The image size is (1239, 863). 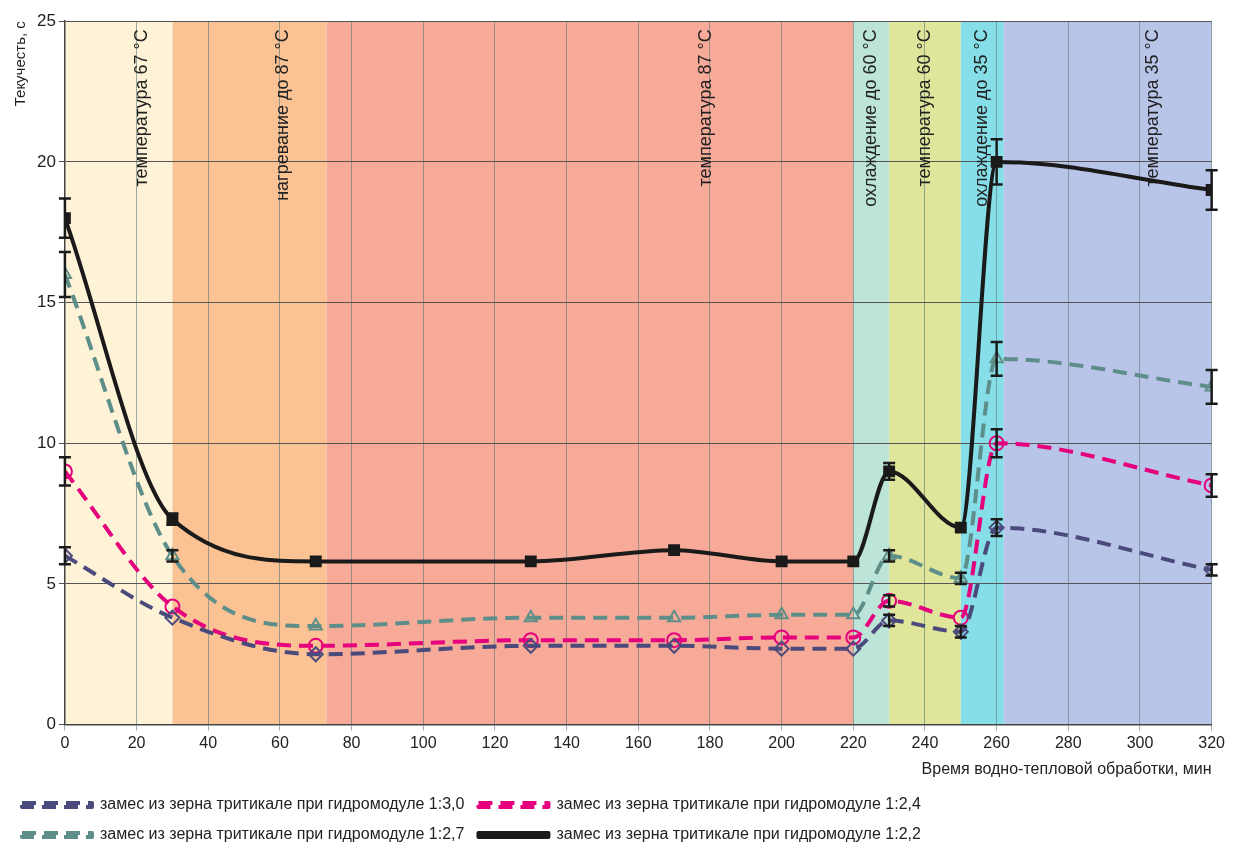 What do you see at coordinates (997, 742) in the screenshot?
I see `x-tick-label: 260` at bounding box center [997, 742].